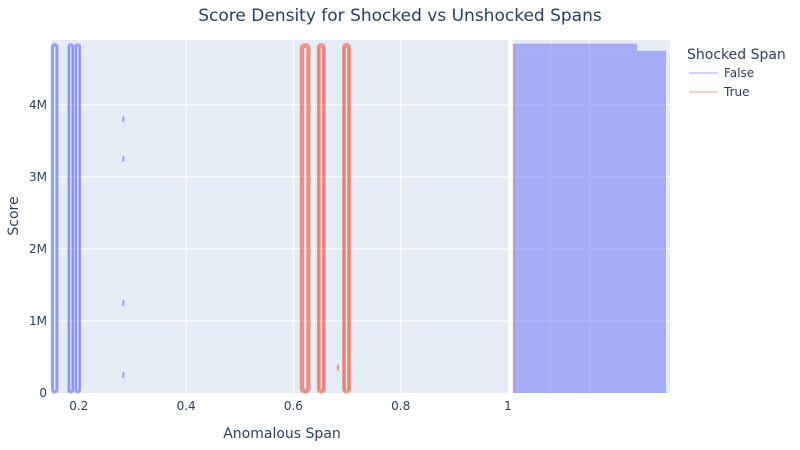  I want to click on y-tick-label: 2M, so click(38, 249).